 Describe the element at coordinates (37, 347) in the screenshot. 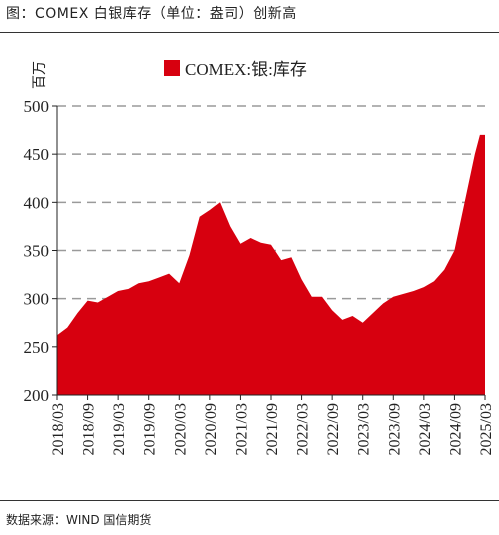

I see `y-tick-label: 250` at that location.